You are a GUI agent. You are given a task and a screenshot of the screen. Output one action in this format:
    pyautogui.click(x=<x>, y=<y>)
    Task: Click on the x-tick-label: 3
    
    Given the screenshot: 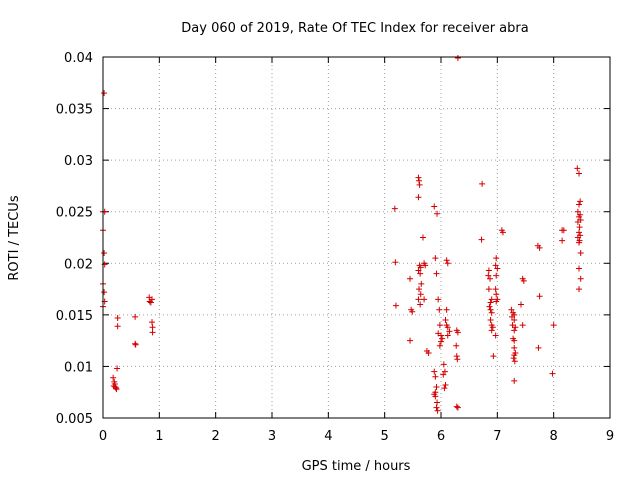 What is the action you would take?
    pyautogui.click(x=272, y=436)
    